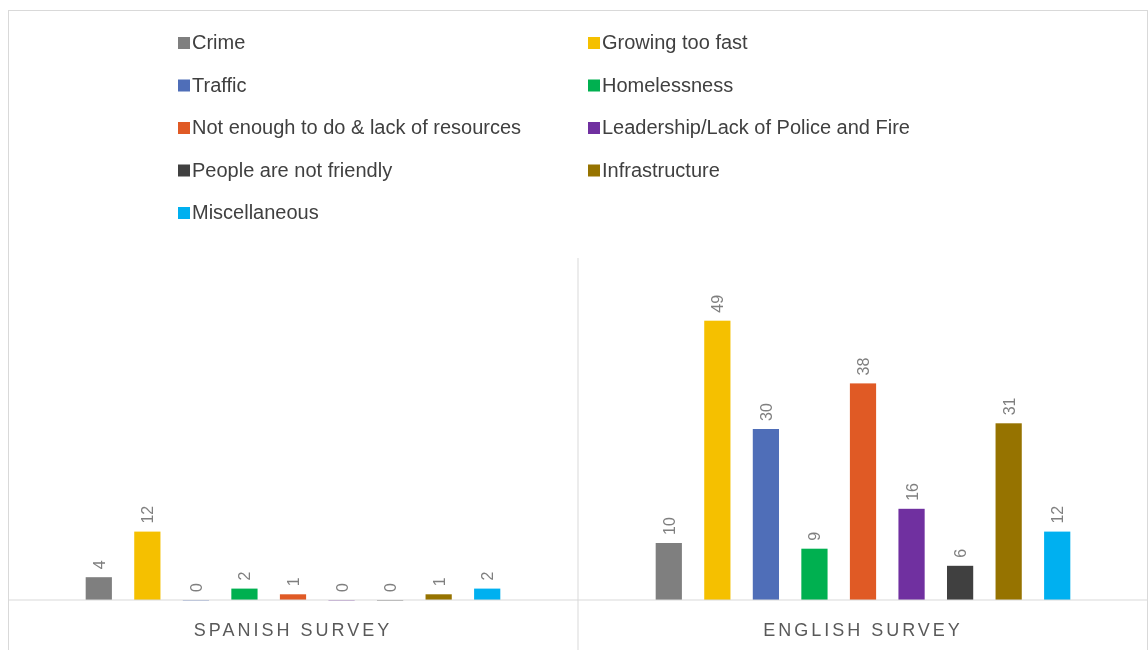 This screenshot has width=1148, height=650. I want to click on legend-label: Traffic, so click(219, 84).